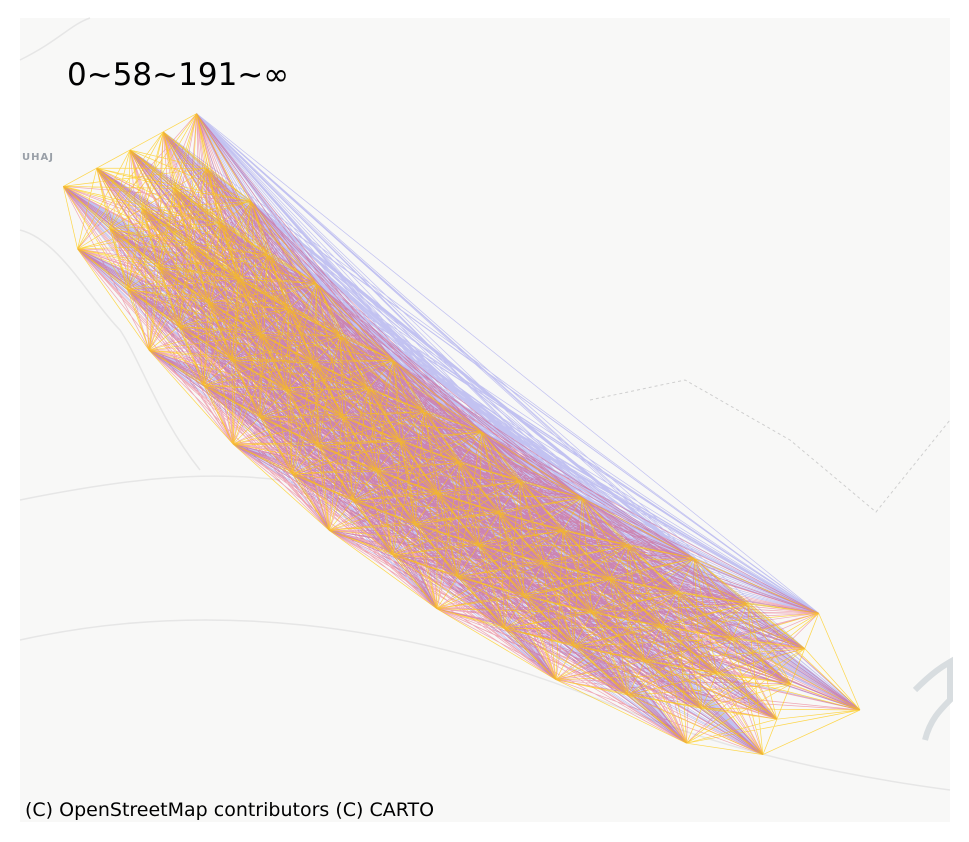  What do you see at coordinates (932, 698) in the screenshot?
I see `river` at bounding box center [932, 698].